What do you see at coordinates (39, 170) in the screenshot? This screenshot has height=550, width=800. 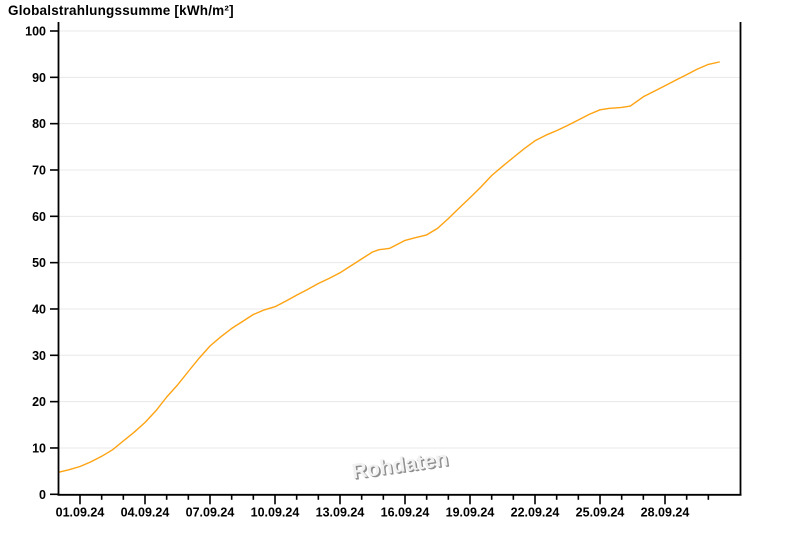 I see `y-tick-label-70: 70` at bounding box center [39, 170].